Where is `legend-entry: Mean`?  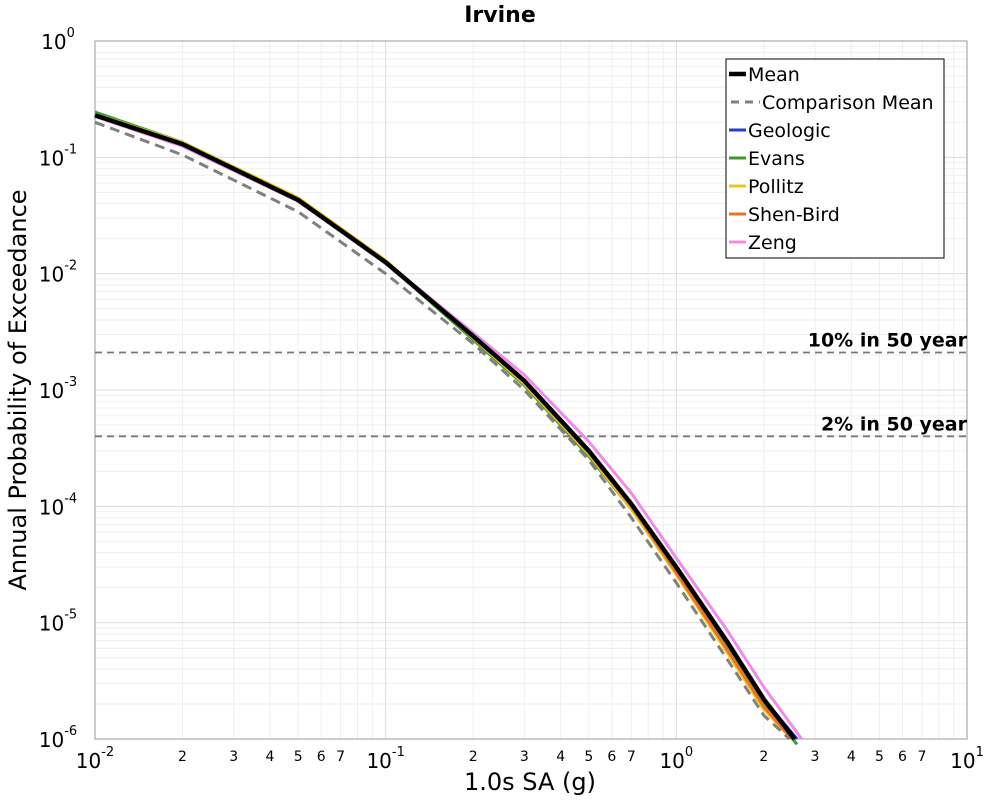
legend-entry: Mean is located at coordinates (774, 75).